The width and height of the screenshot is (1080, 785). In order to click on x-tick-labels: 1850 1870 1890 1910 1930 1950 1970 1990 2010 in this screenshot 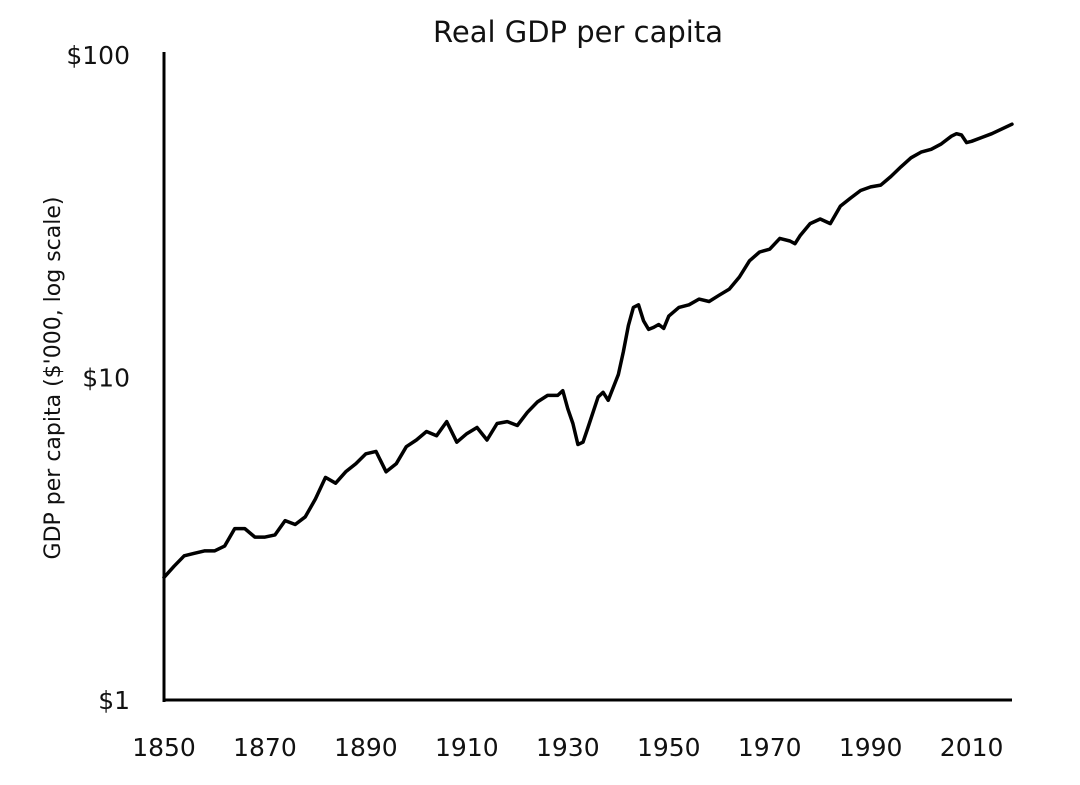, I will do `click(567, 747)`.